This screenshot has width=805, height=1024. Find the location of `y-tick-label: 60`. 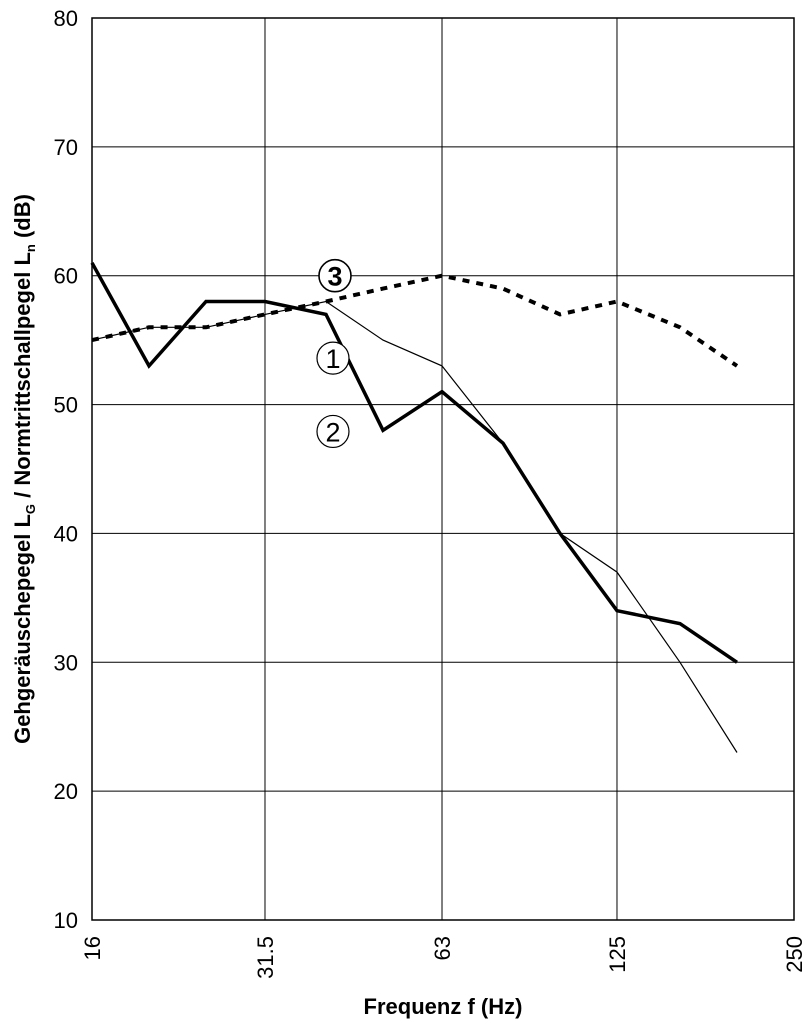

y-tick-label: 60 is located at coordinates (66, 276).